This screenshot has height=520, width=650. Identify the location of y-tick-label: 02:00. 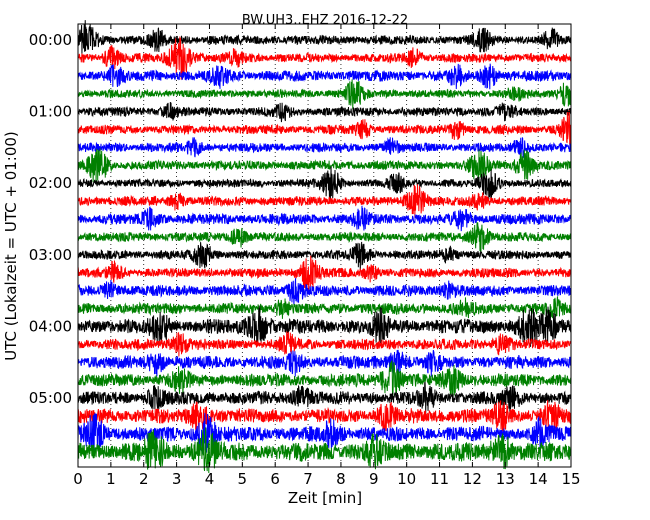
(50, 183).